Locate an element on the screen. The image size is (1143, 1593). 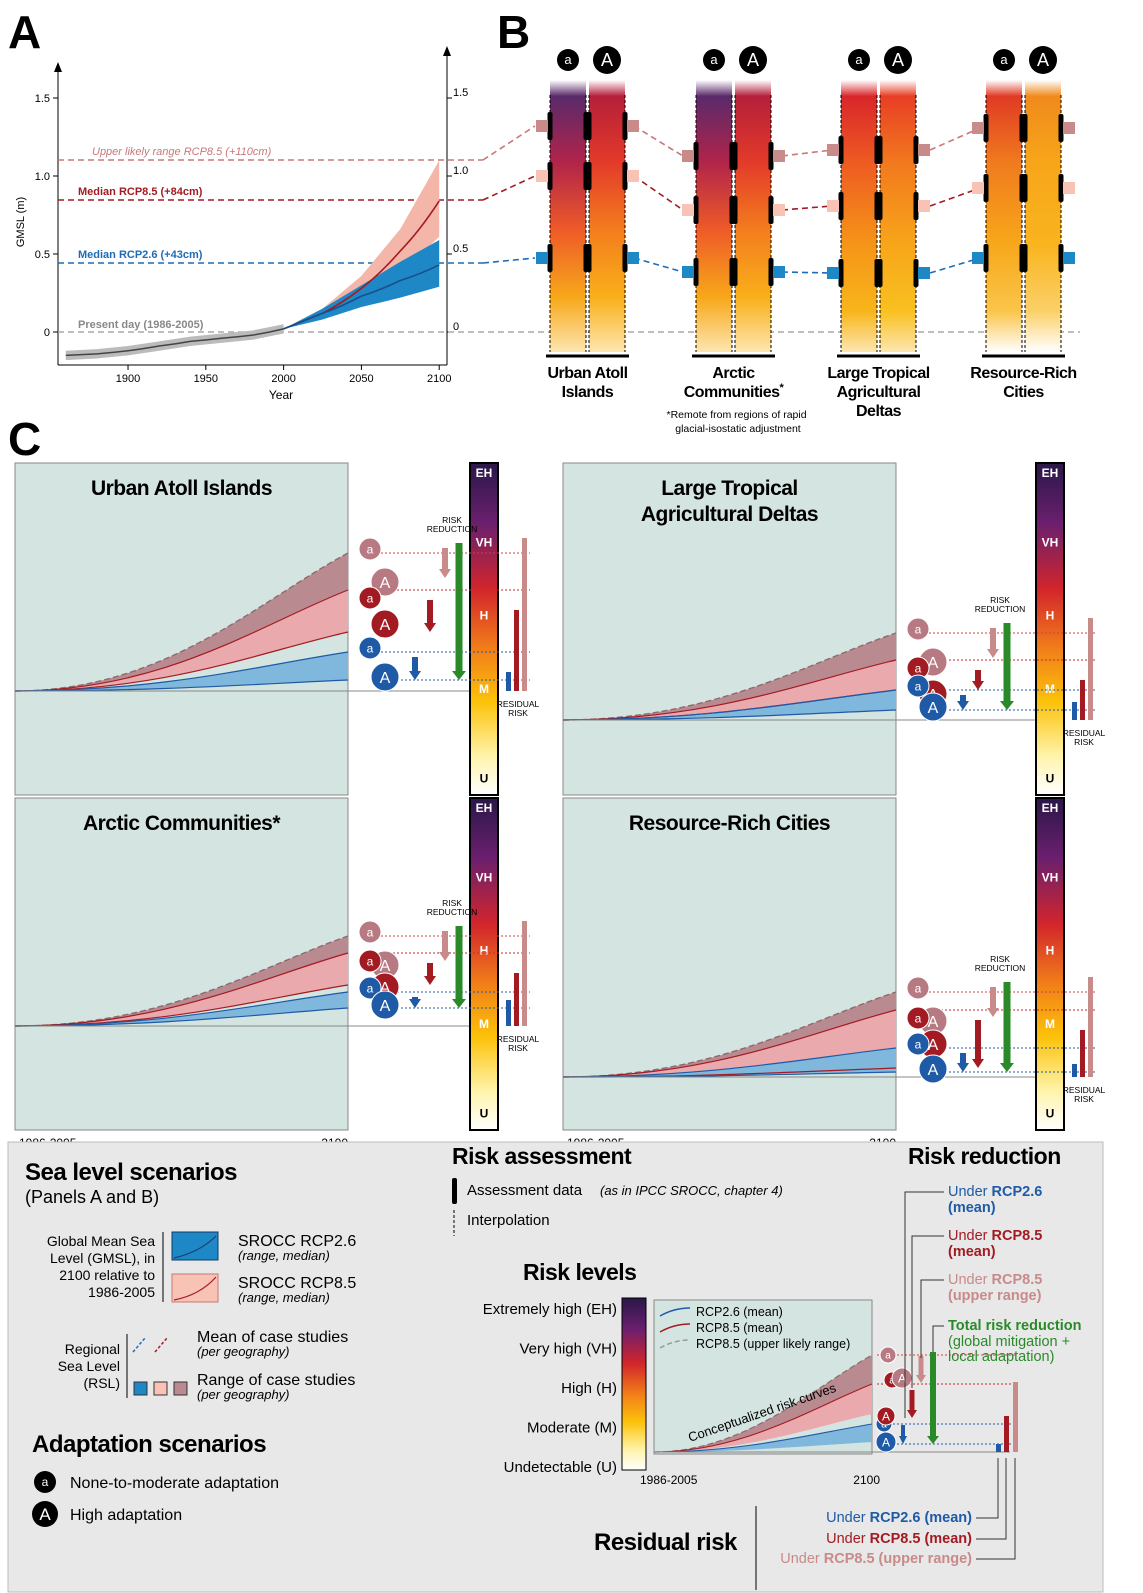
risk-assessment-title: Risk assessment is located at coordinates (542, 1156).